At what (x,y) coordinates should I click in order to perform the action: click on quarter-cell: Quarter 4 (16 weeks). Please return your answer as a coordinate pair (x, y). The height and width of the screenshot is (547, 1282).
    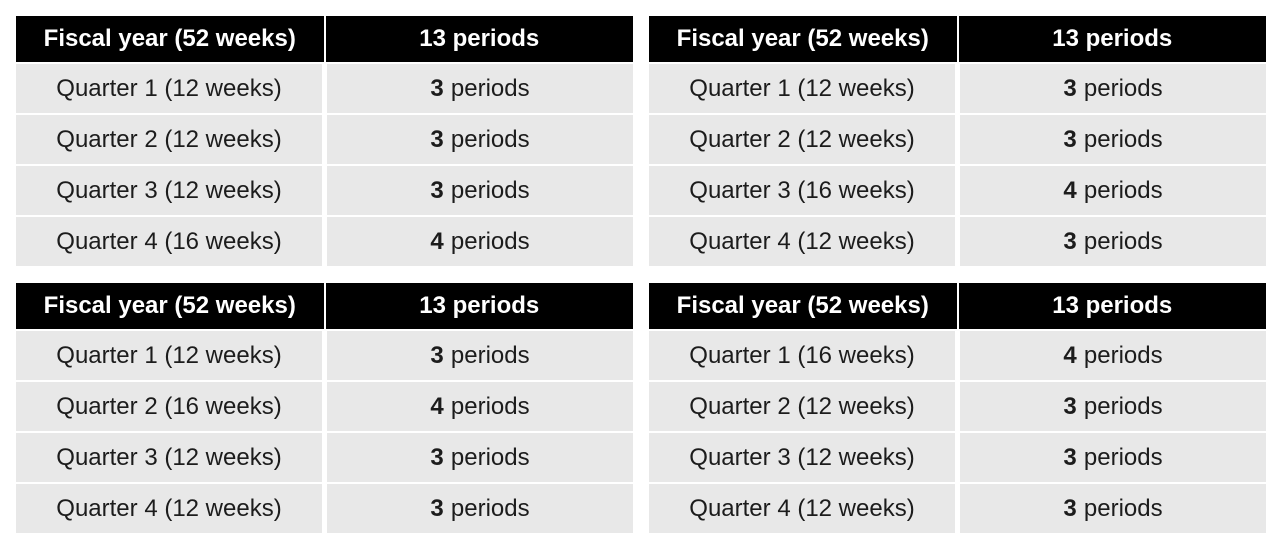
    Looking at the image, I should click on (169, 241).